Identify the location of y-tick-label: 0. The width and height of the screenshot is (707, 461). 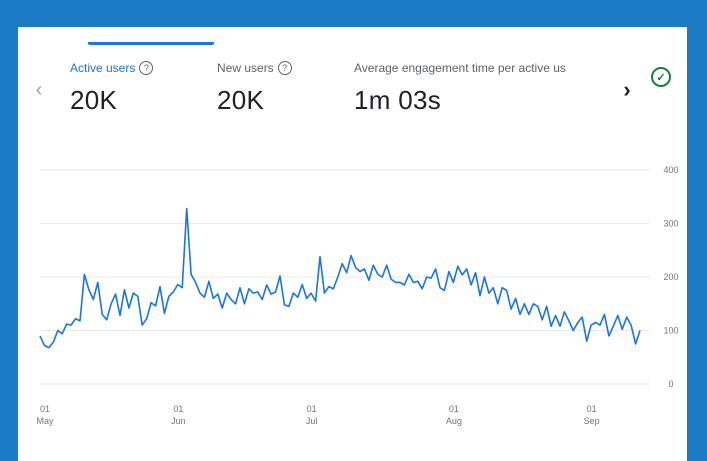
(670, 384).